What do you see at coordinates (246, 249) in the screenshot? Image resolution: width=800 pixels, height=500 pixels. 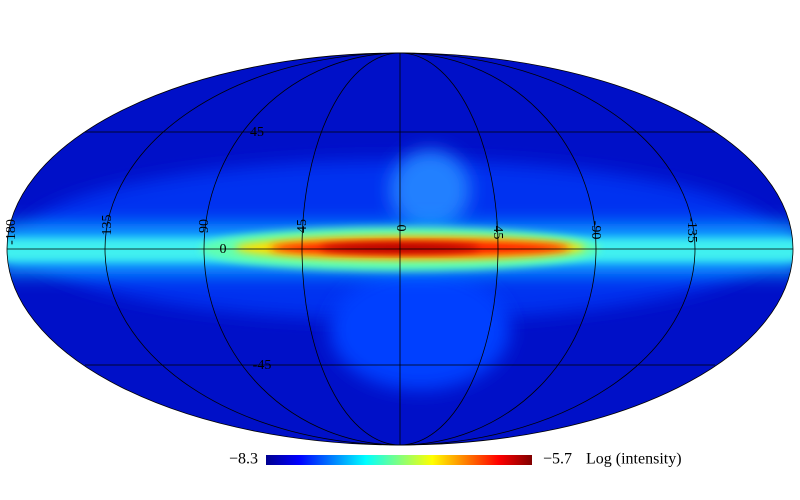 I see `latitude-labels: 45 0 -45` at bounding box center [246, 249].